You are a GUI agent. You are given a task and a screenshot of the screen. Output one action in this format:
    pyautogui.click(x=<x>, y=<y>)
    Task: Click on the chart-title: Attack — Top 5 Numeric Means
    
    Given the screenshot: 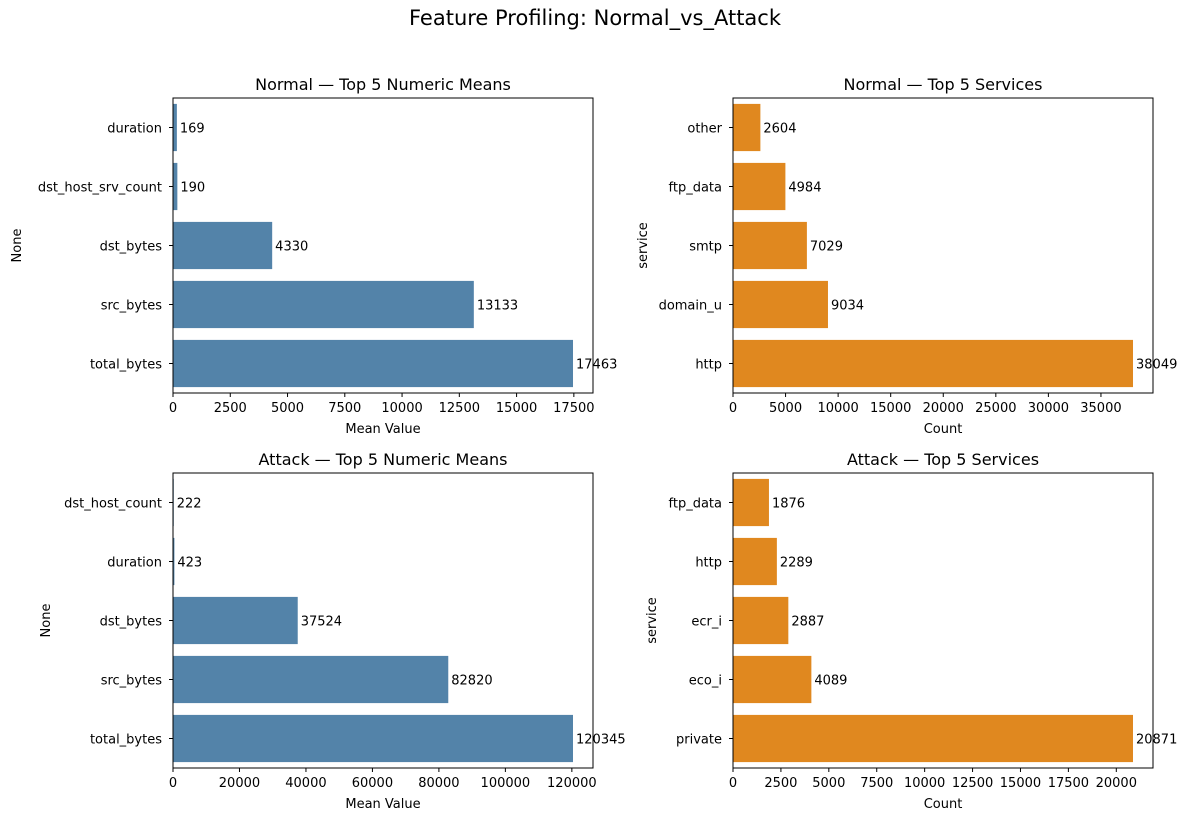 What is the action you would take?
    pyautogui.click(x=383, y=459)
    